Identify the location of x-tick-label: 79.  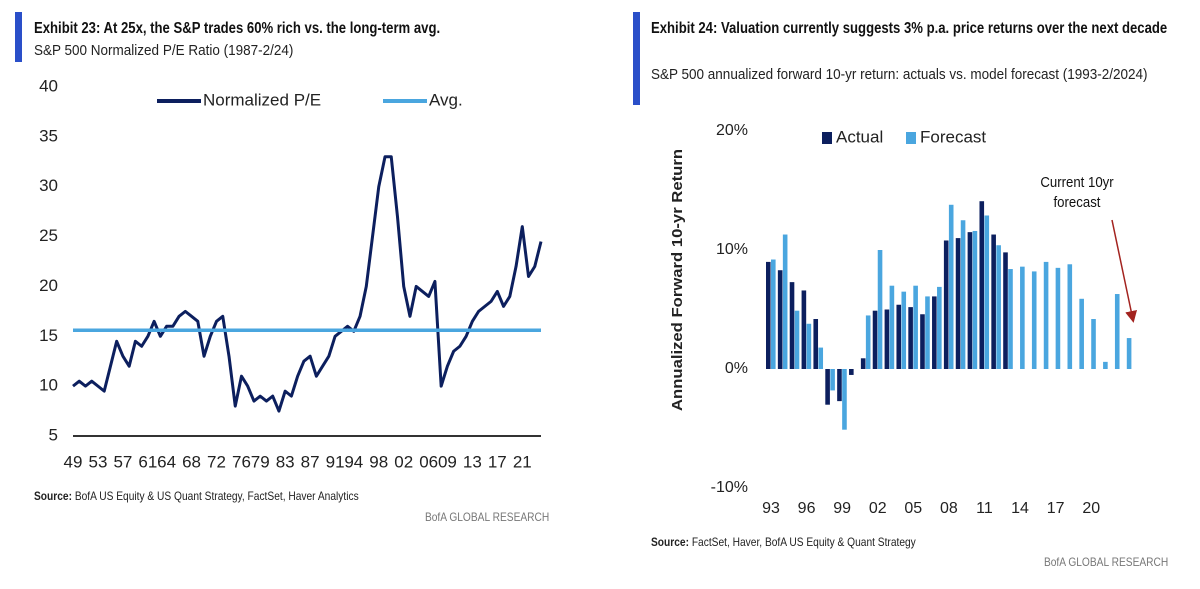
(260, 461).